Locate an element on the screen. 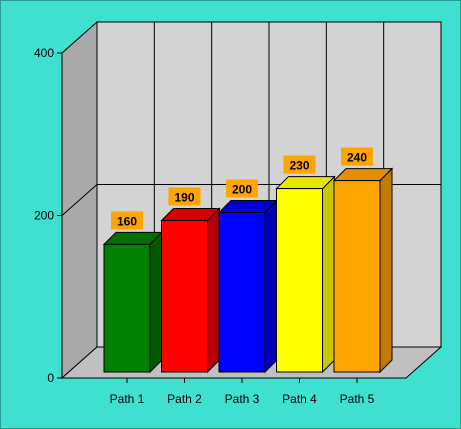 Image resolution: width=461 pixels, height=429 pixels. data-label: 230 is located at coordinates (299, 166).